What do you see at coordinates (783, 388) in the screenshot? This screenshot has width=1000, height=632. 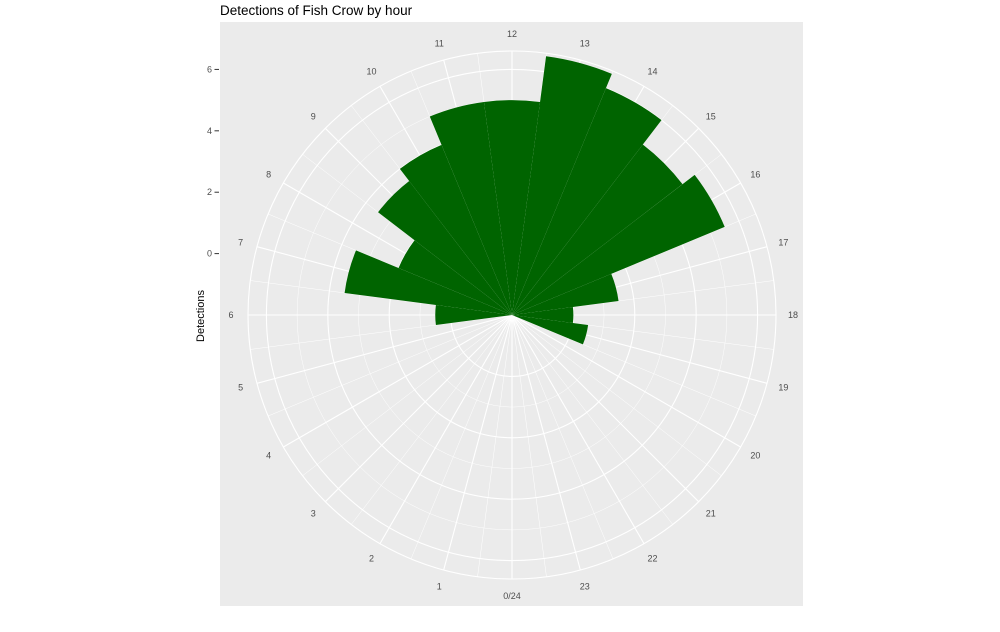 I see `hour-label: 19` at bounding box center [783, 388].